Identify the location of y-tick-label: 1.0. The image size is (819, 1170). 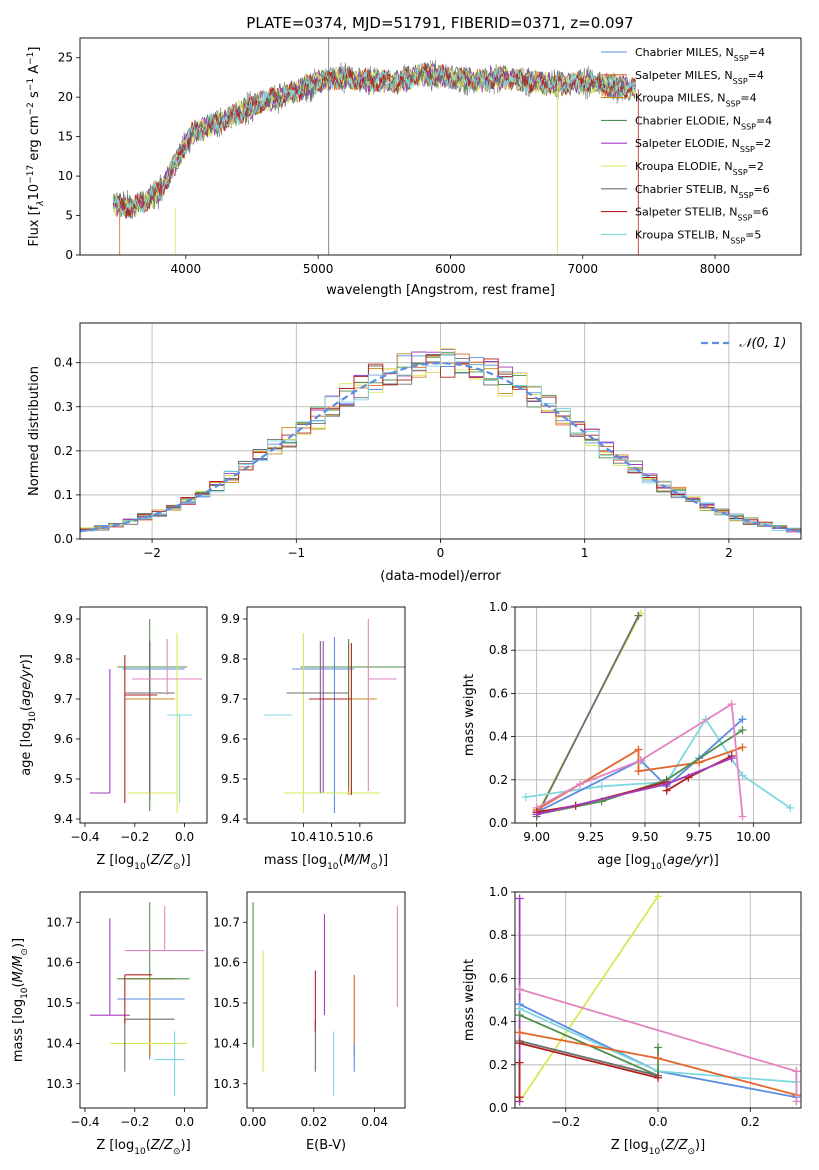
(498, 892).